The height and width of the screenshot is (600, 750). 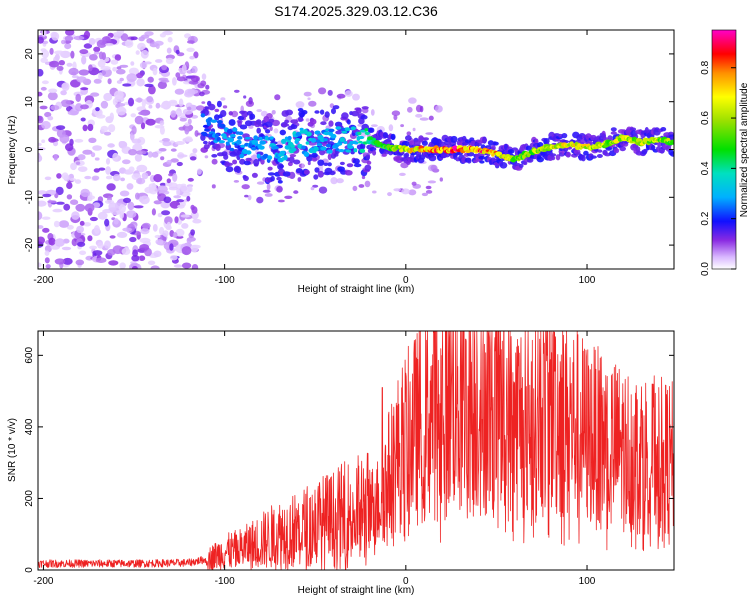 What do you see at coordinates (29, 355) in the screenshot?
I see `y-tick-label: 600` at bounding box center [29, 355].